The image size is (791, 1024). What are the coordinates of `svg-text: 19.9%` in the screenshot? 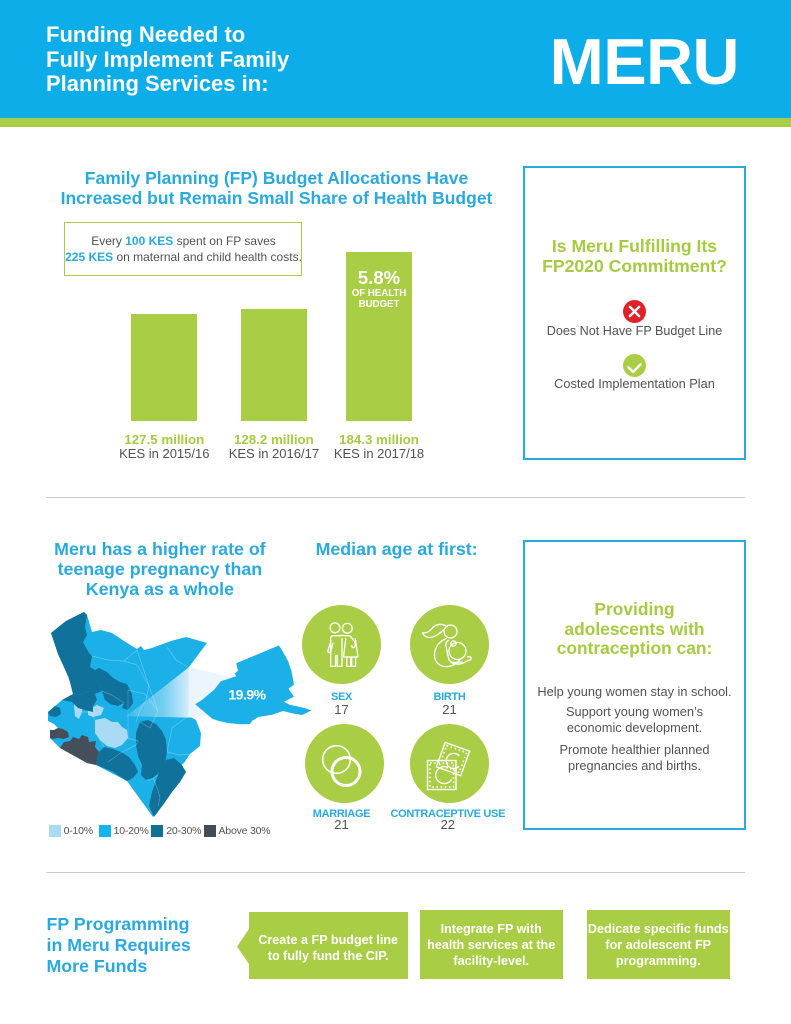 It's located at (247, 695).